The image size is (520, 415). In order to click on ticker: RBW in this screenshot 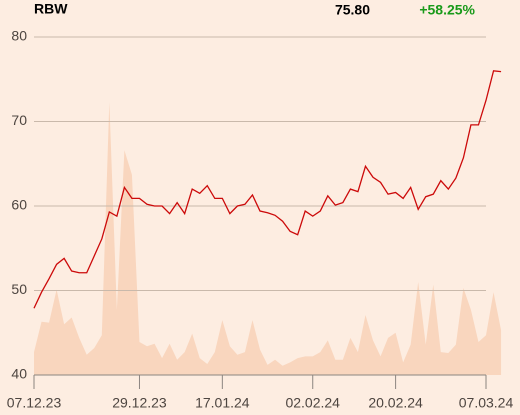, I will do `click(51, 9)`.